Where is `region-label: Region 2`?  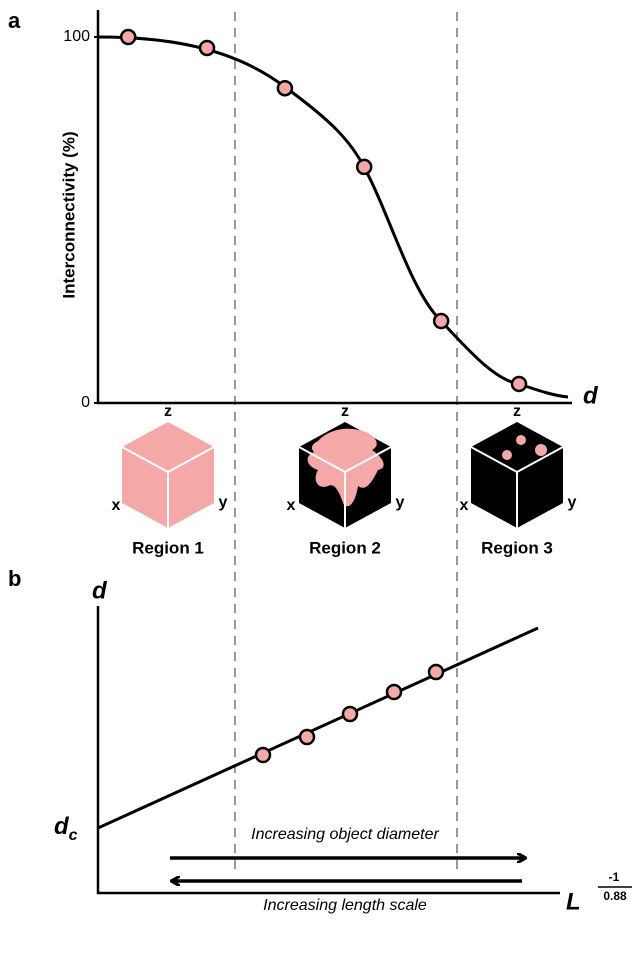
region-label: Region 2 is located at coordinates (345, 547).